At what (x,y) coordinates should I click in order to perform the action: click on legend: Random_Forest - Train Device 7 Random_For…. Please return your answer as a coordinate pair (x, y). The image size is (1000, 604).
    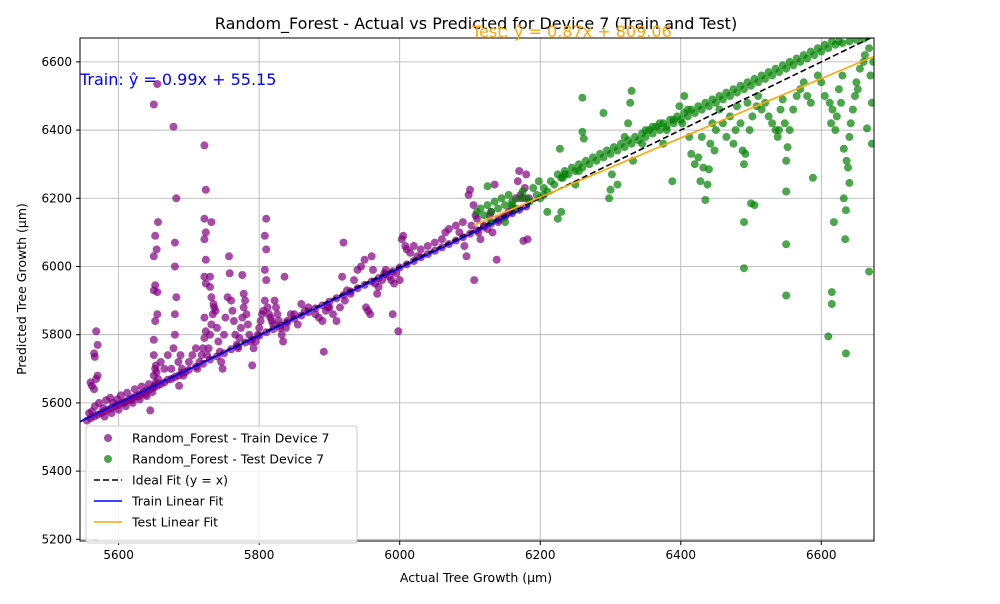
    Looking at the image, I should click on (221, 484).